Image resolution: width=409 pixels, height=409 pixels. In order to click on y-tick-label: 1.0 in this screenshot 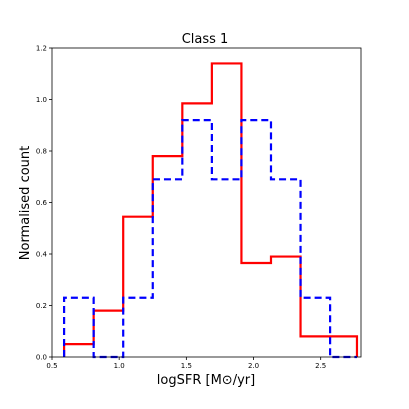, I will do `click(41, 100)`.